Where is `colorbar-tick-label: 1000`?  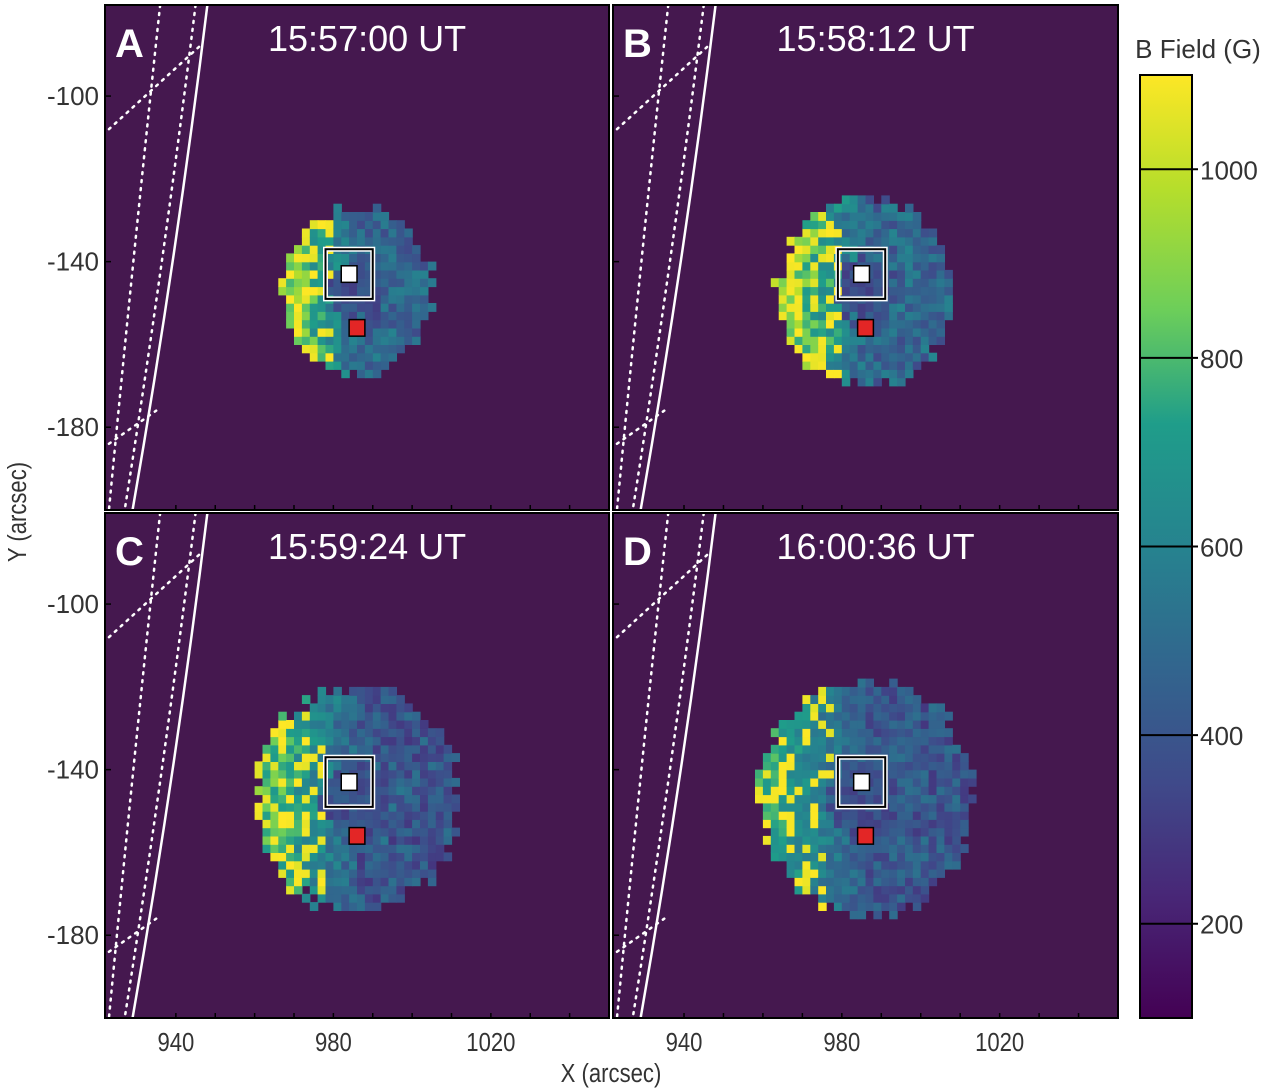 colorbar-tick-label: 1000 is located at coordinates (1229, 170).